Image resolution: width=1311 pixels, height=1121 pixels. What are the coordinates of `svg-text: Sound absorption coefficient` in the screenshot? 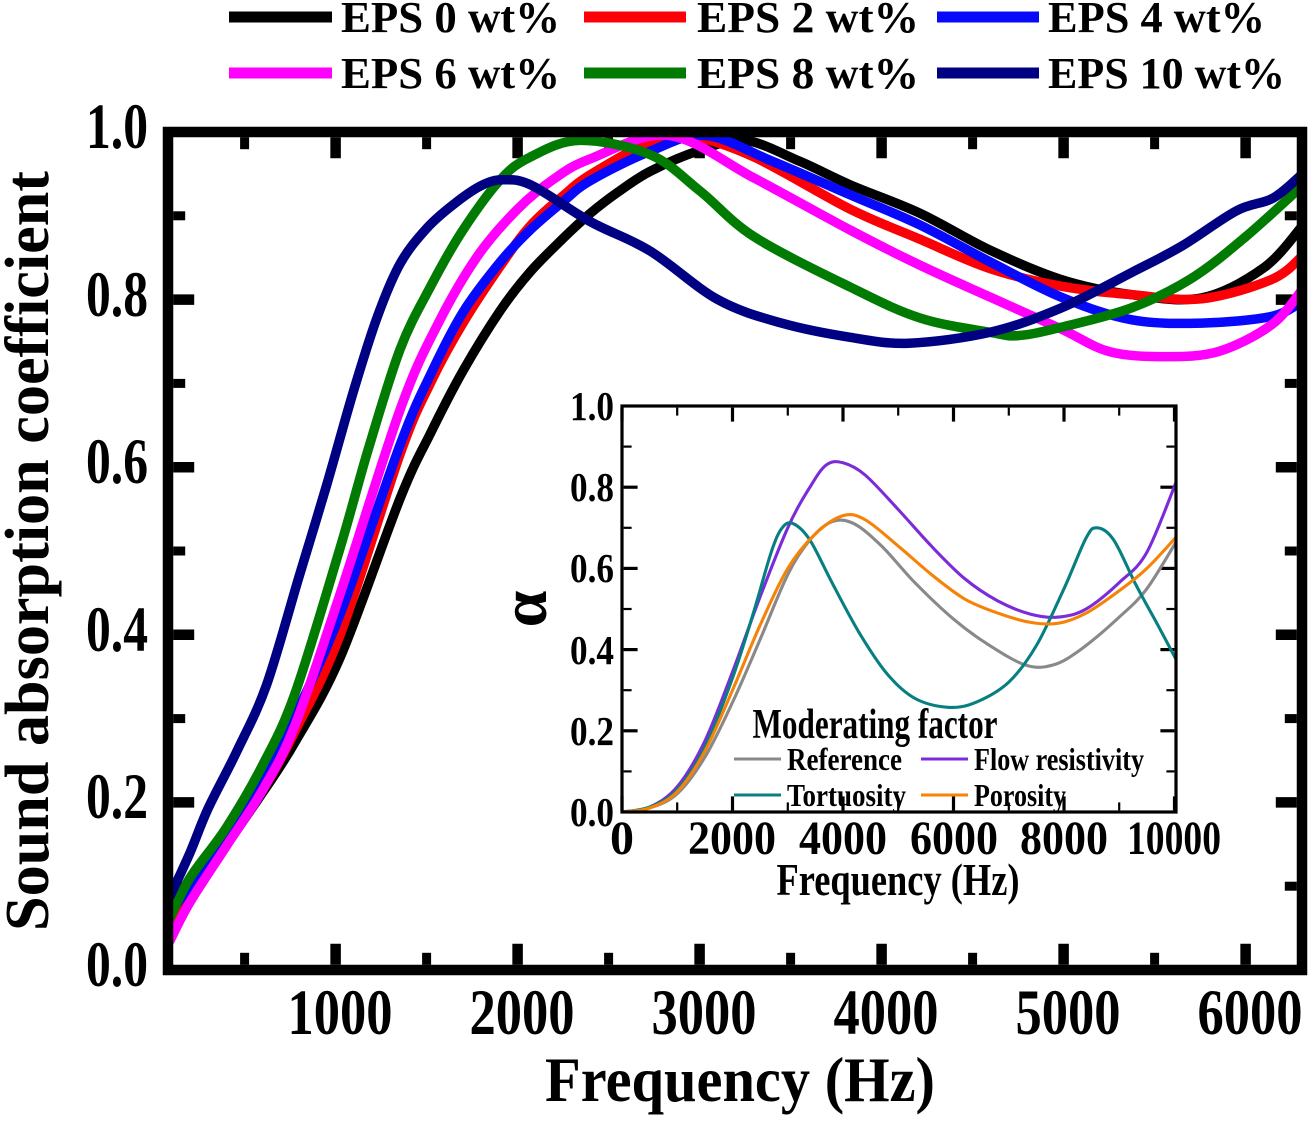 It's located at (31, 551).